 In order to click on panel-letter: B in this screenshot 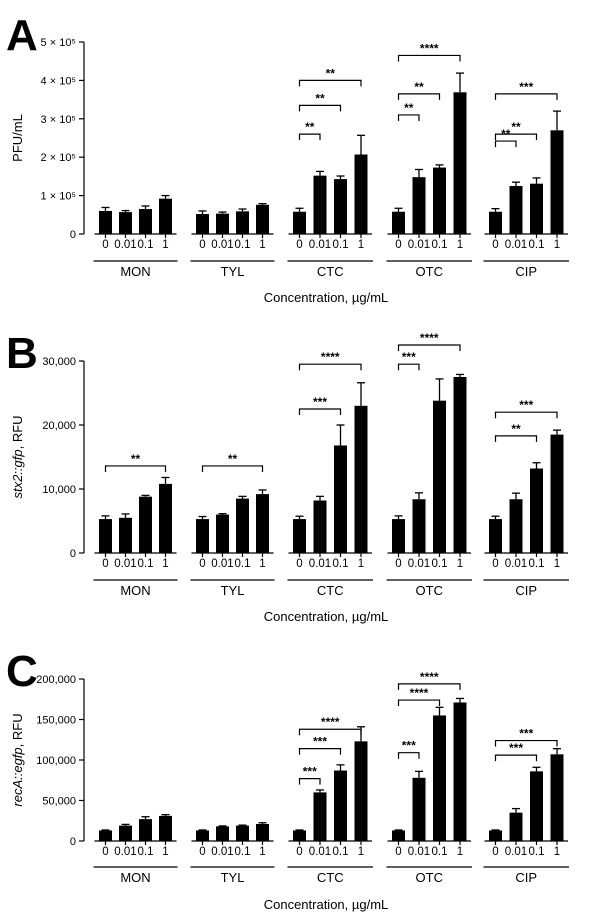, I will do `click(22, 353)`.